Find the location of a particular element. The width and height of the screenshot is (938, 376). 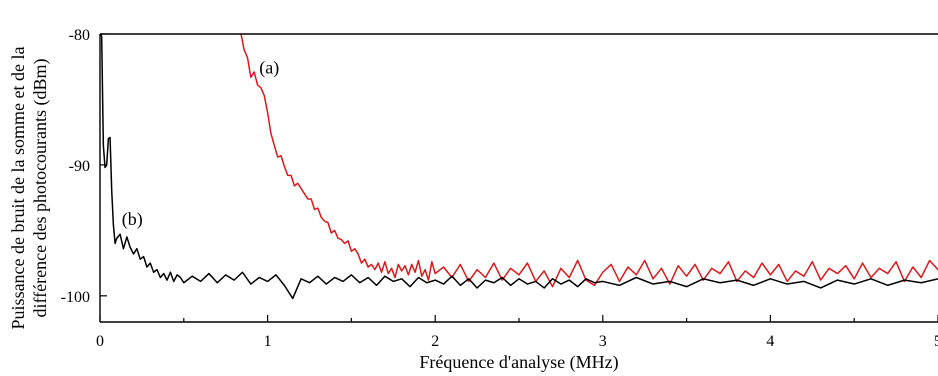

y-tick-label-1: -90 is located at coordinates (79, 166).